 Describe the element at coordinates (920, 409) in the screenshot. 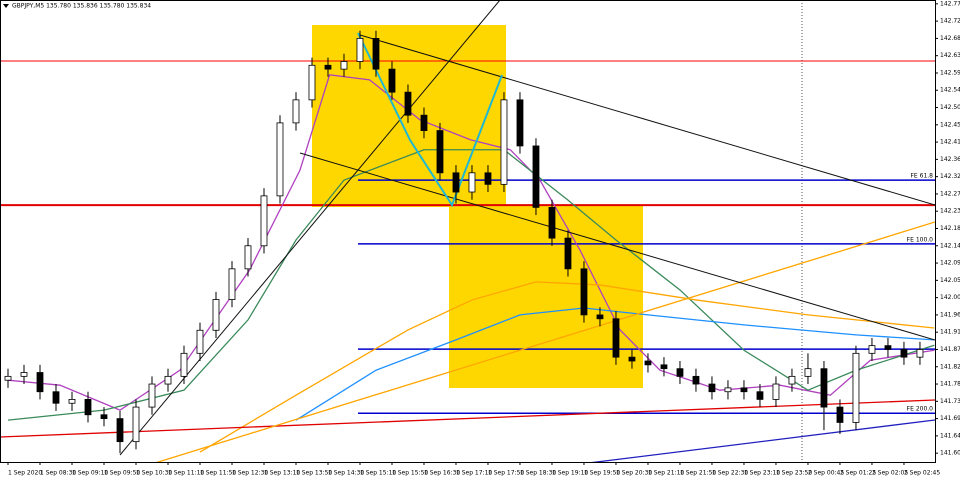

I see `level-label: FE 200.0` at that location.